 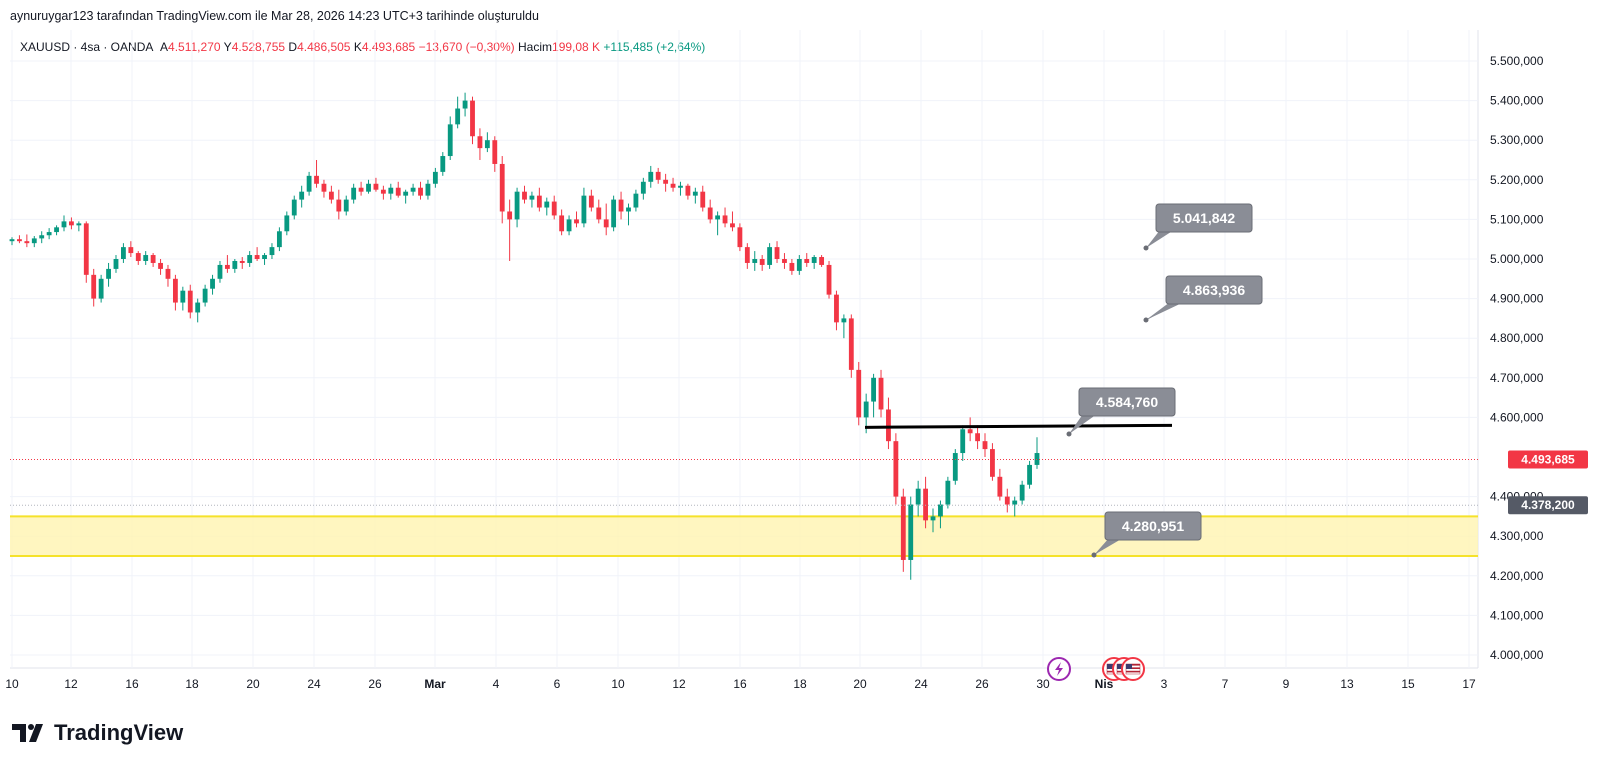 What do you see at coordinates (1408, 684) in the screenshot?
I see `x-tick-label: 15` at bounding box center [1408, 684].